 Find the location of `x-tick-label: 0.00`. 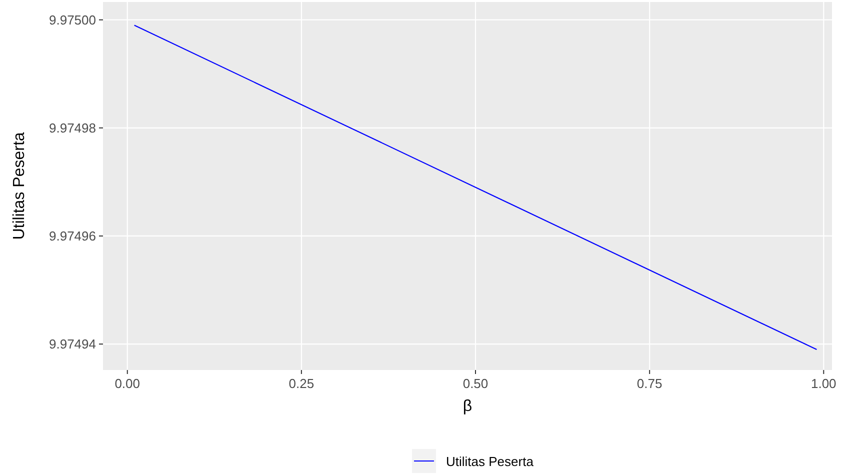

x-tick-label: 0.00 is located at coordinates (127, 383).